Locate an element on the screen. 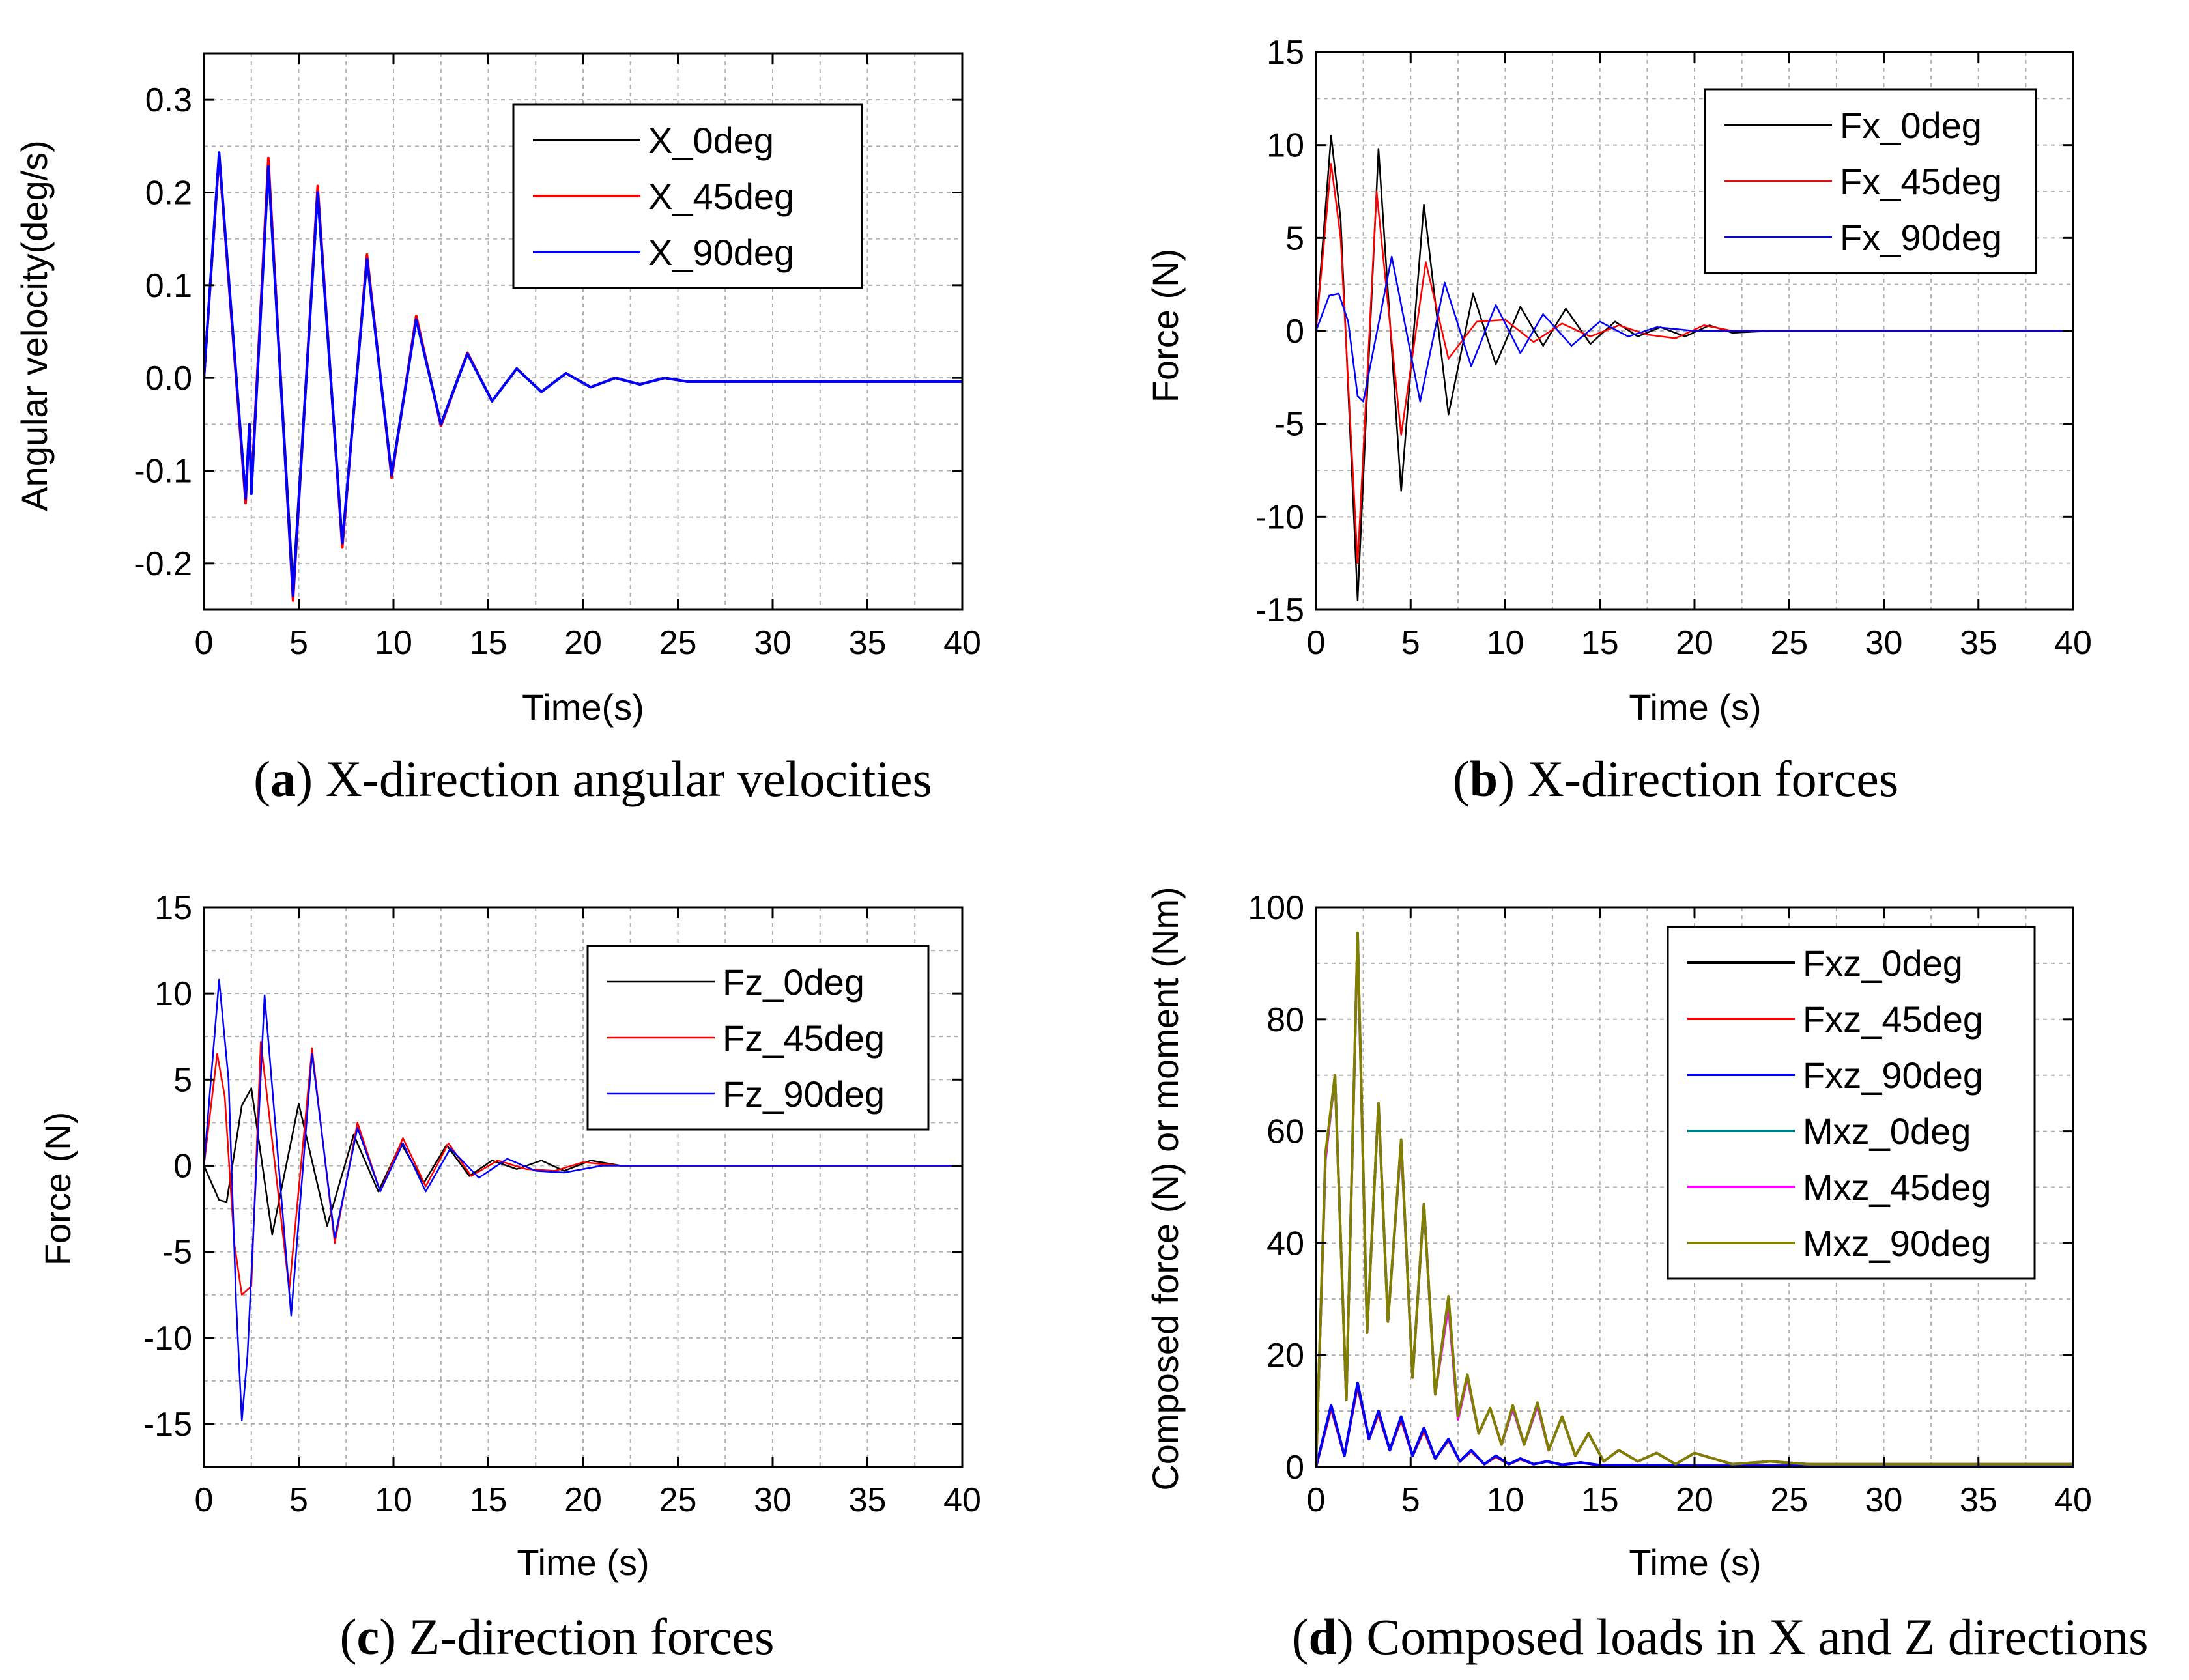  y-axis-label: Angular velocity(deg/s) is located at coordinates (34, 325).